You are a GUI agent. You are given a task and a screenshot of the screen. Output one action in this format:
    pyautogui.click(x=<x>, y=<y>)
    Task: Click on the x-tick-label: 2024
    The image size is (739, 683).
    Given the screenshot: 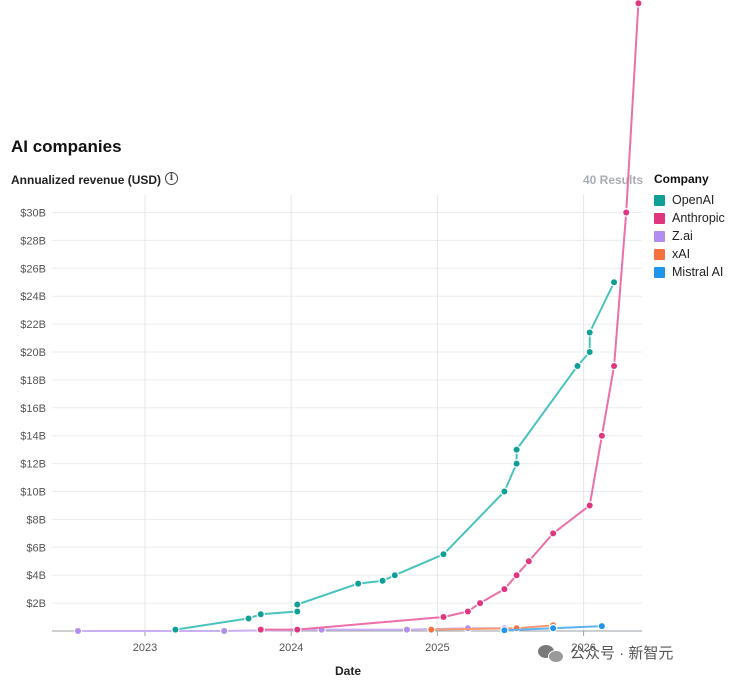 What is the action you would take?
    pyautogui.click(x=291, y=648)
    